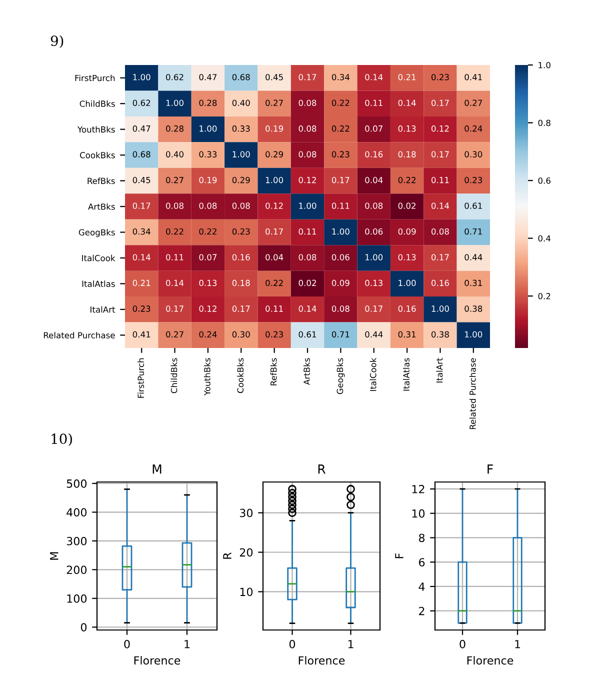  What do you see at coordinates (95, 78) in the screenshot?
I see `y-tick-label: FirstPurch` at bounding box center [95, 78].